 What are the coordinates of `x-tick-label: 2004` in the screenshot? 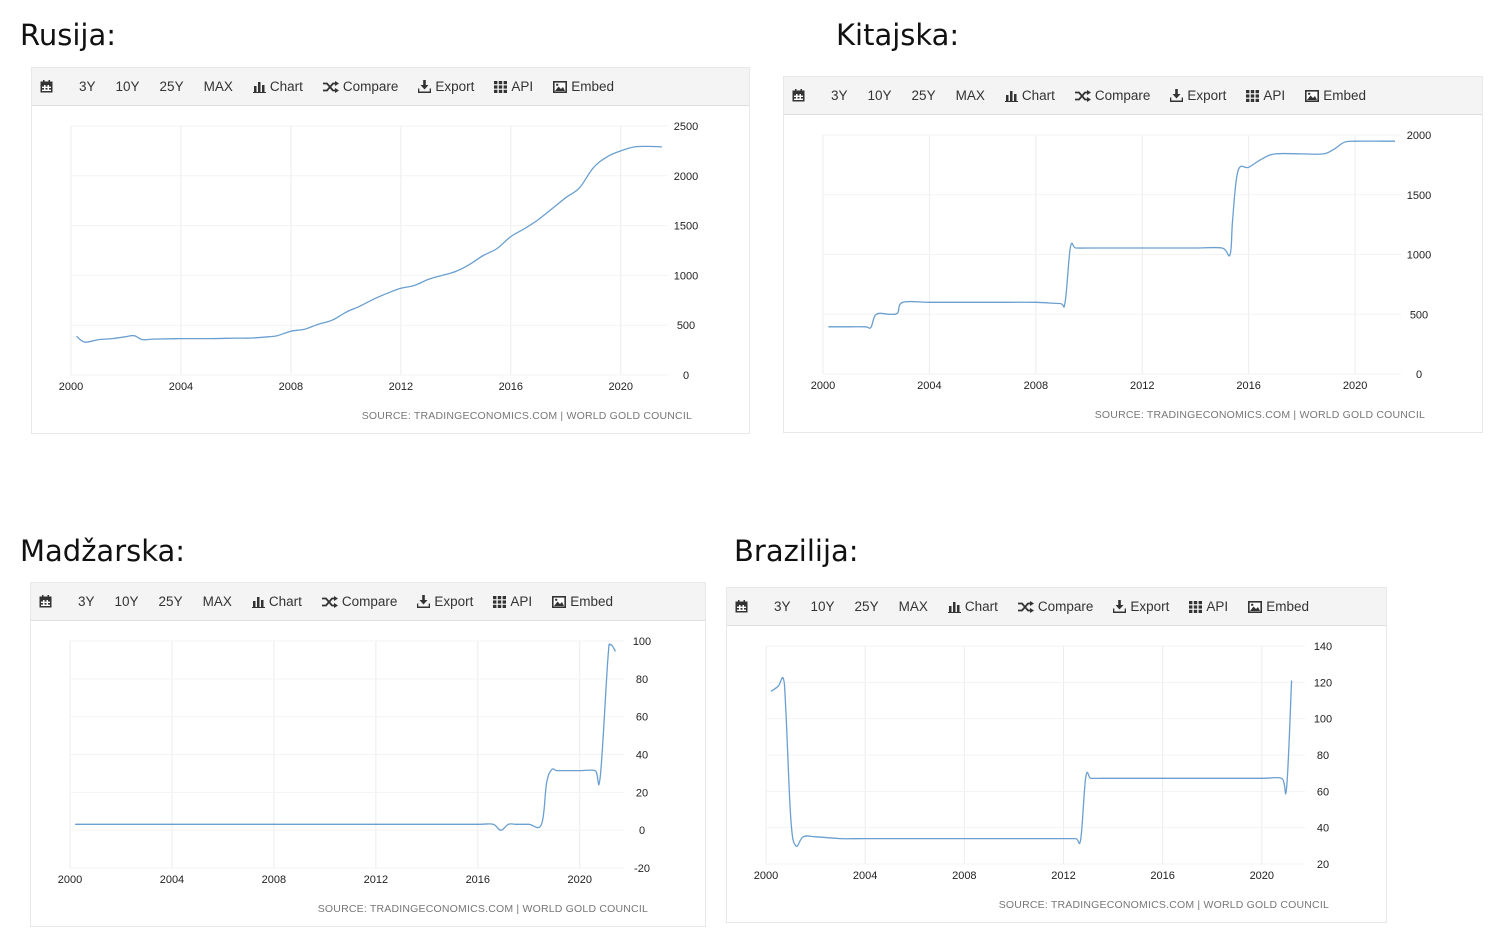 It's located at (865, 876).